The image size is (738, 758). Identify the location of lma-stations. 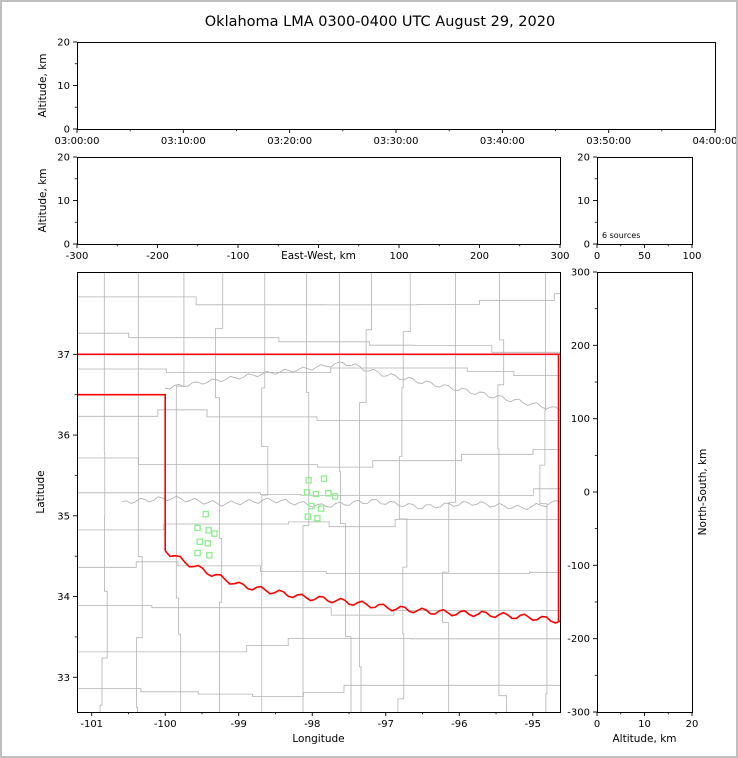
(266, 517).